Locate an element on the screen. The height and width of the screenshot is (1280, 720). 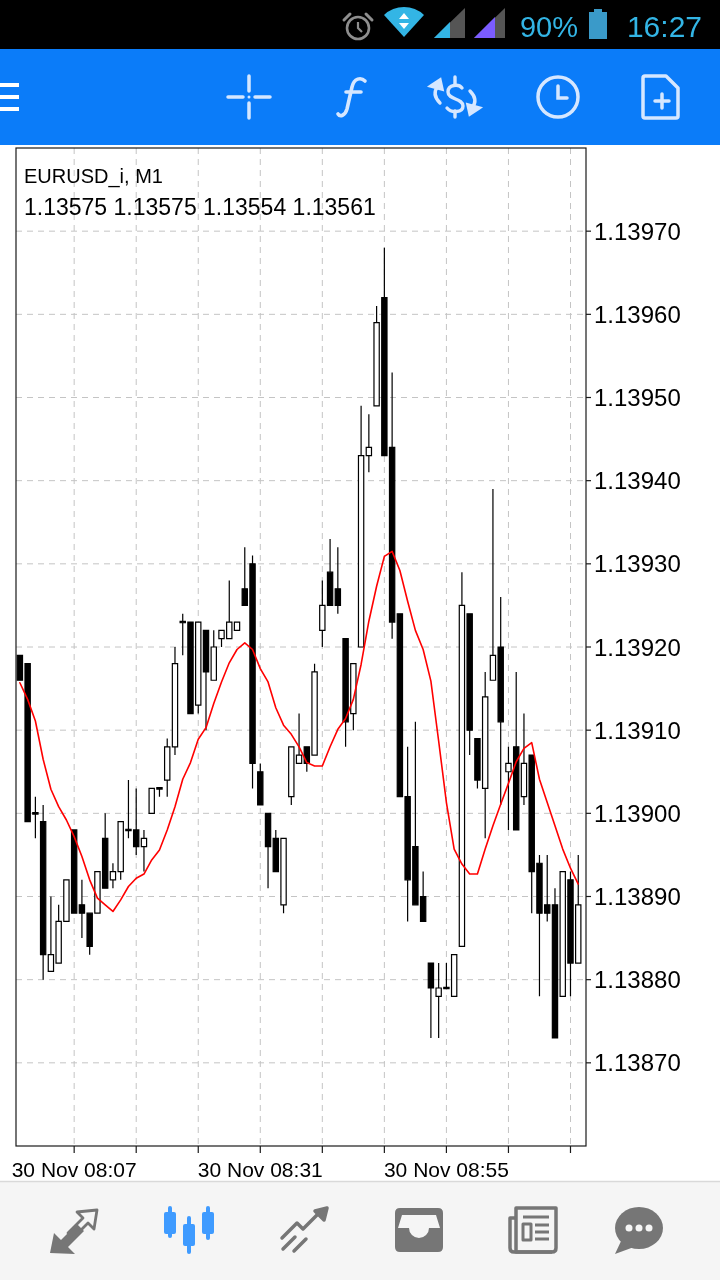
text: 90% is located at coordinates (548, 27).